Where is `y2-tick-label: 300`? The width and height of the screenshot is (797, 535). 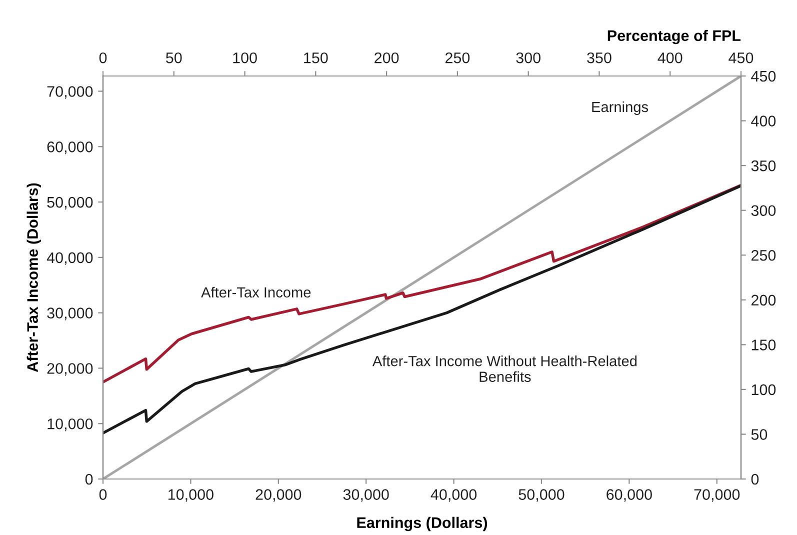 y2-tick-label: 300 is located at coordinates (763, 210).